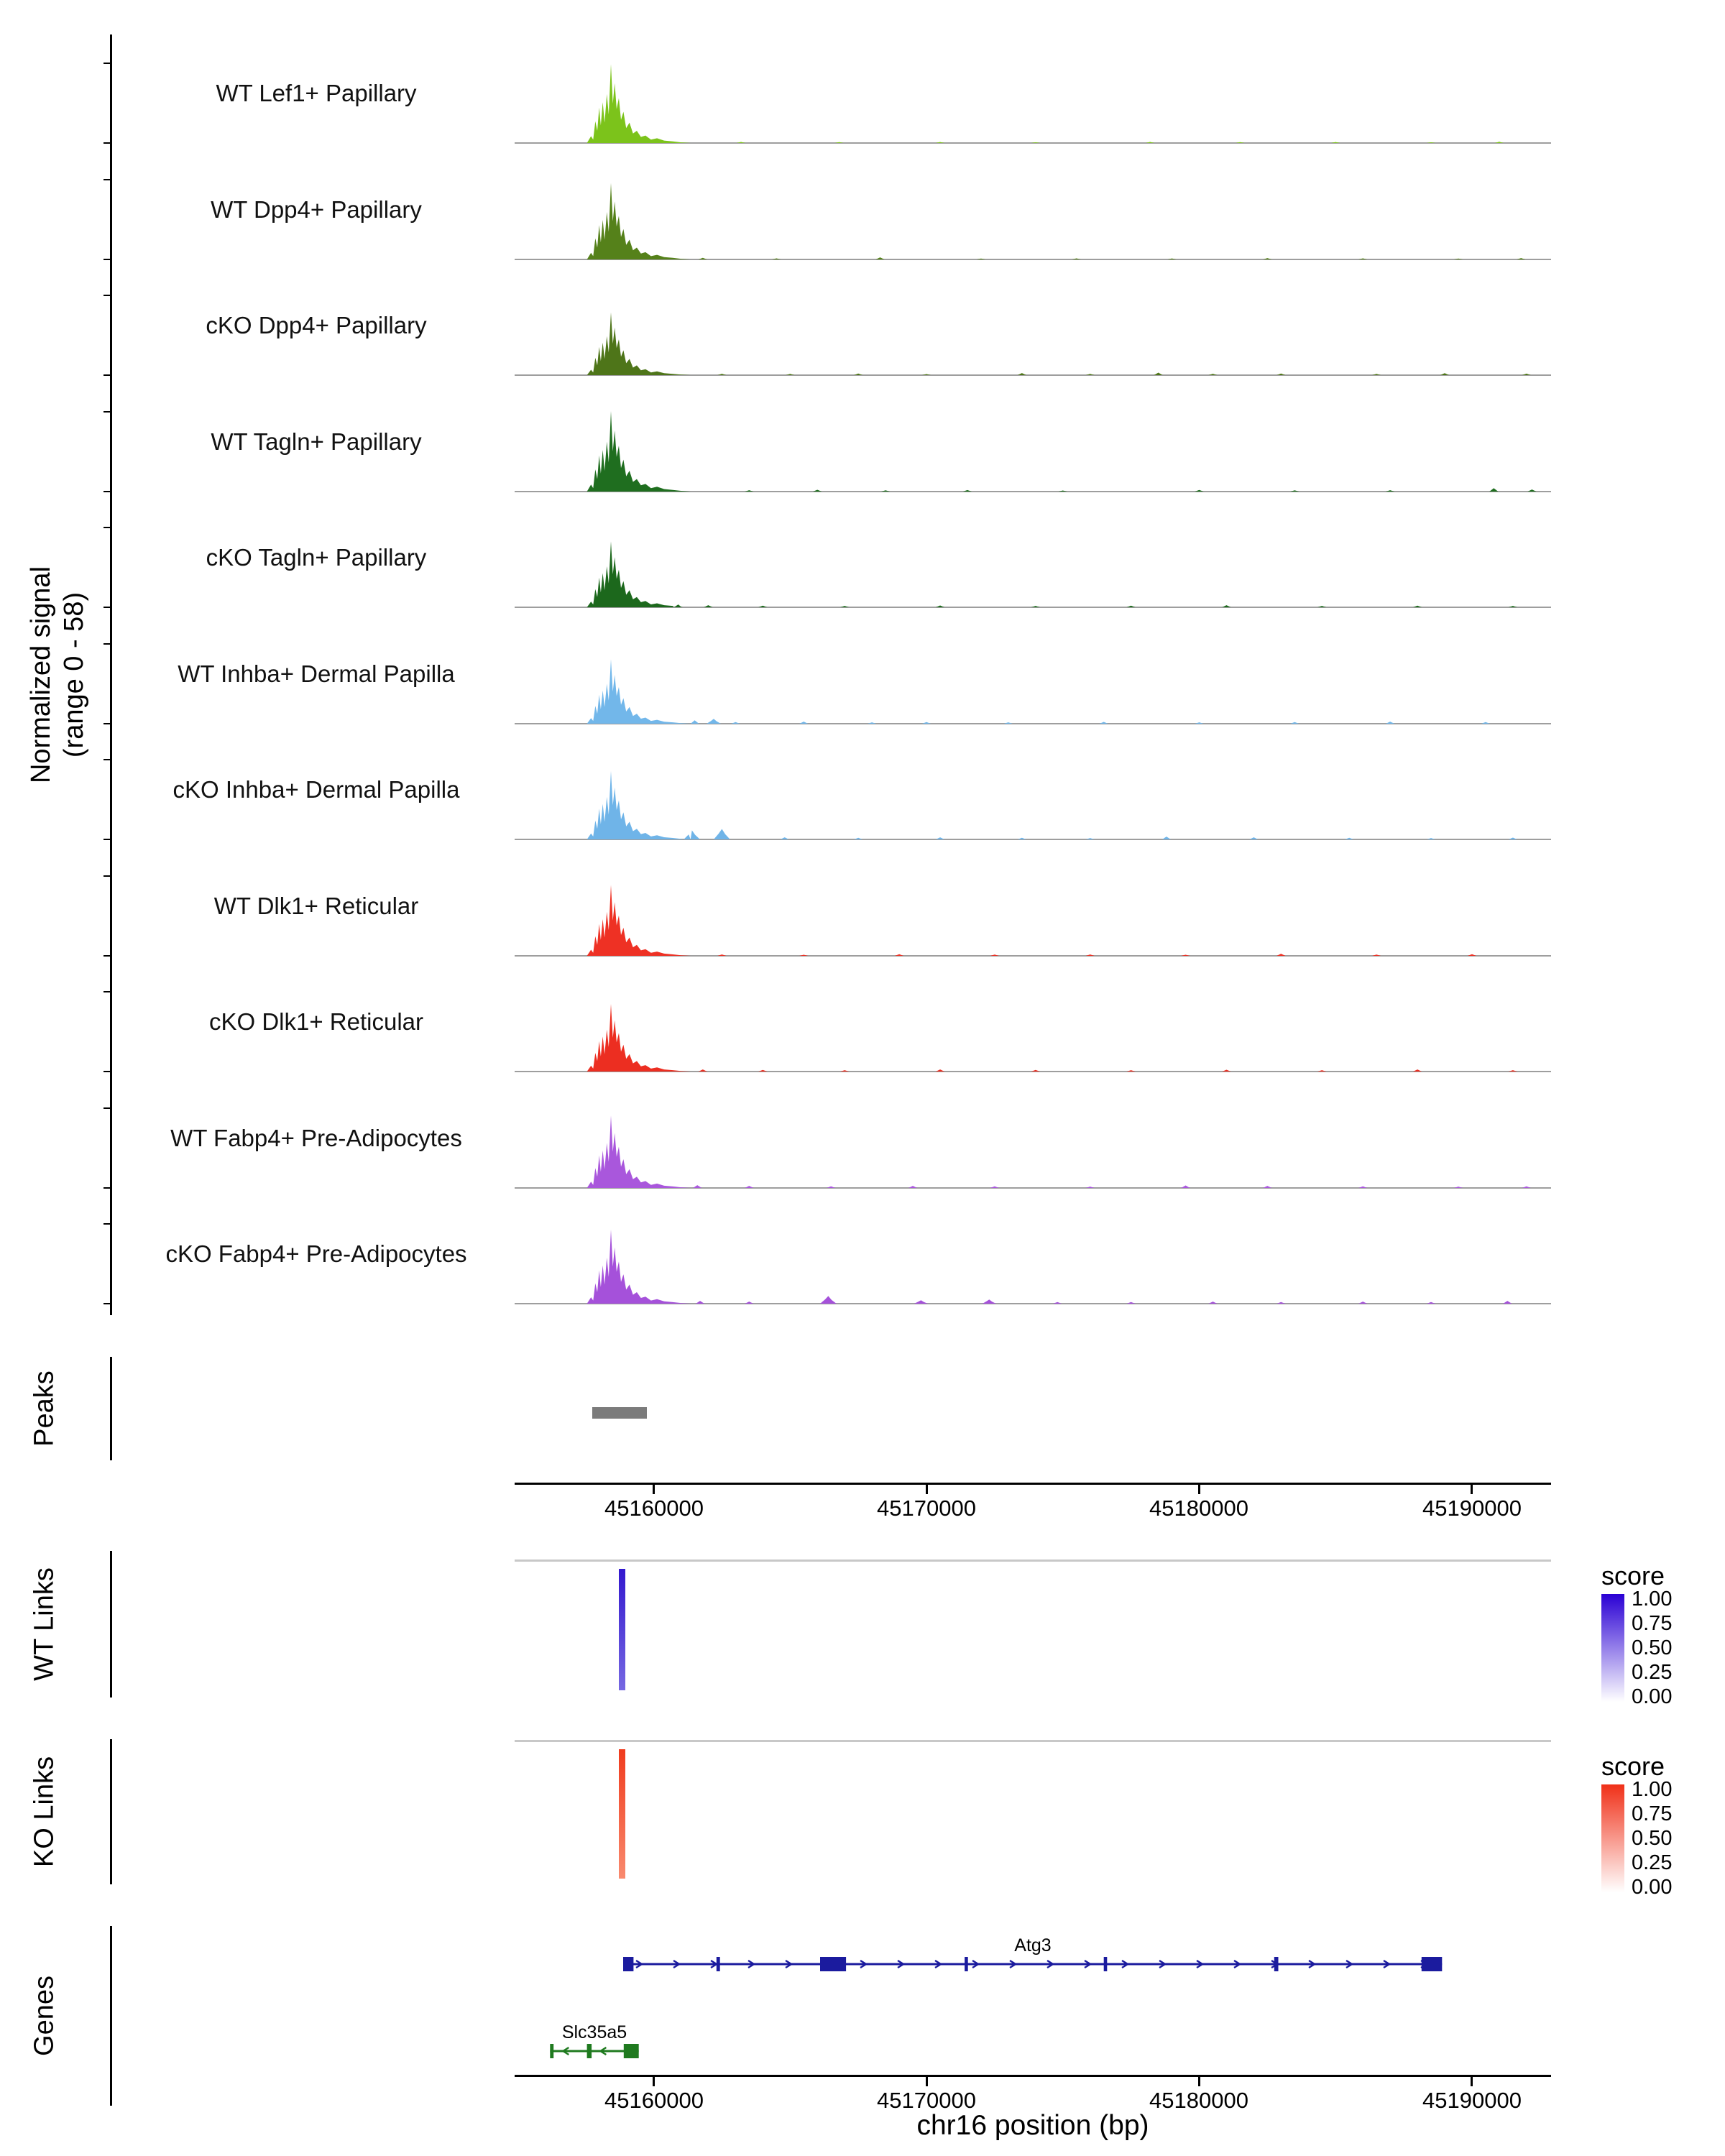 This screenshot has width=1725, height=2156. What do you see at coordinates (44, 2016) in the screenshot?
I see `section-label-genes: Genes` at bounding box center [44, 2016].